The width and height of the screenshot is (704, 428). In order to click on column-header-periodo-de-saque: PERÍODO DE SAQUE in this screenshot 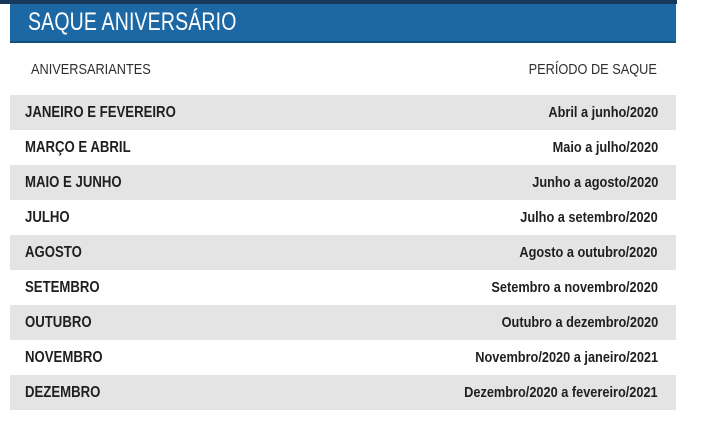, I will do `click(592, 69)`.